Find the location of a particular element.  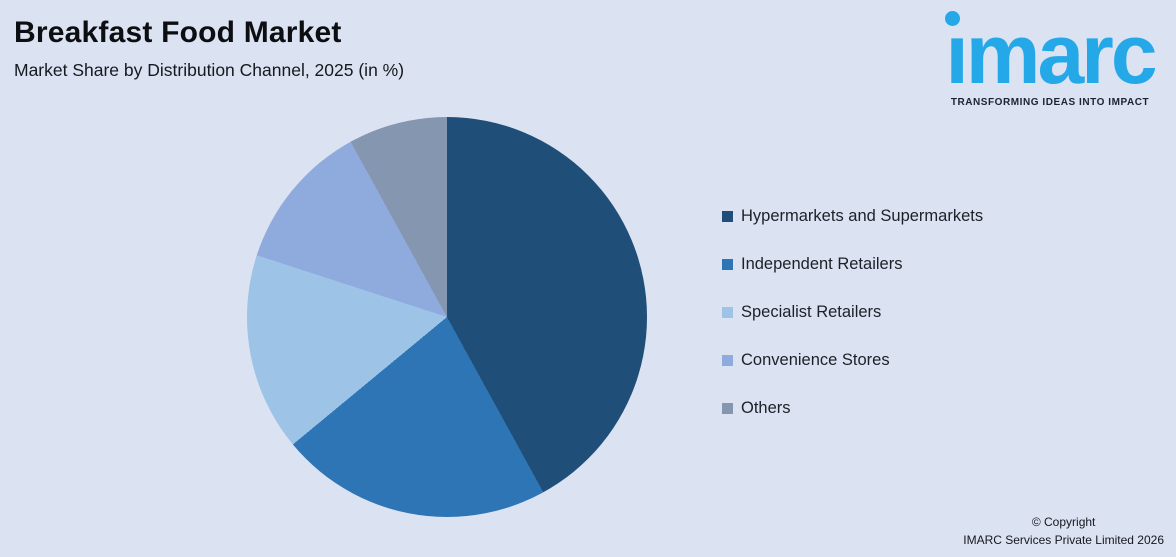

legend-item-specialist-retailers: Specialist Retailers is located at coordinates (852, 312).